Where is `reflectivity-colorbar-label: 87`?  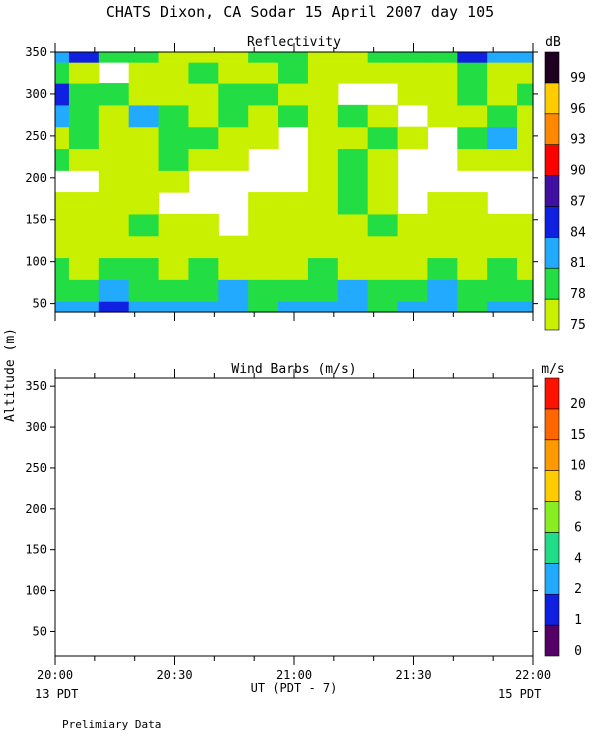 reflectivity-colorbar-label: 87 is located at coordinates (578, 201).